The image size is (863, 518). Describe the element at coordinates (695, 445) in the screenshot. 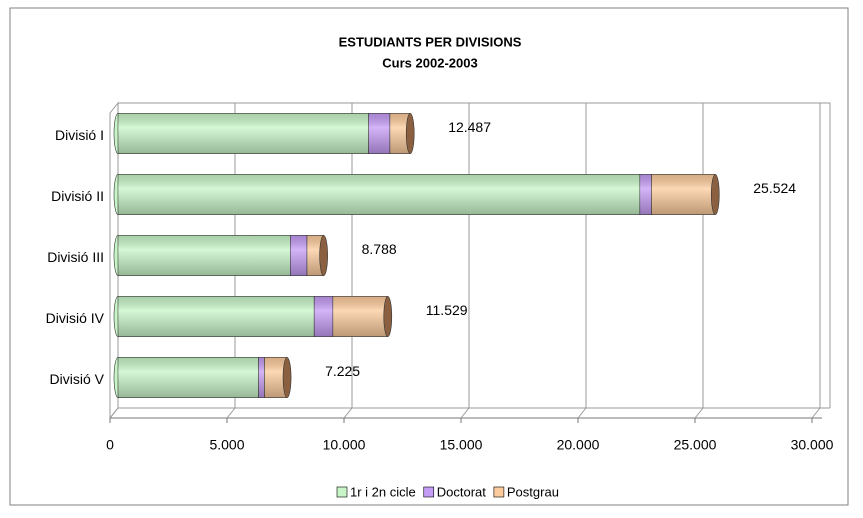

I see `x-tick-label: 25.000` at that location.